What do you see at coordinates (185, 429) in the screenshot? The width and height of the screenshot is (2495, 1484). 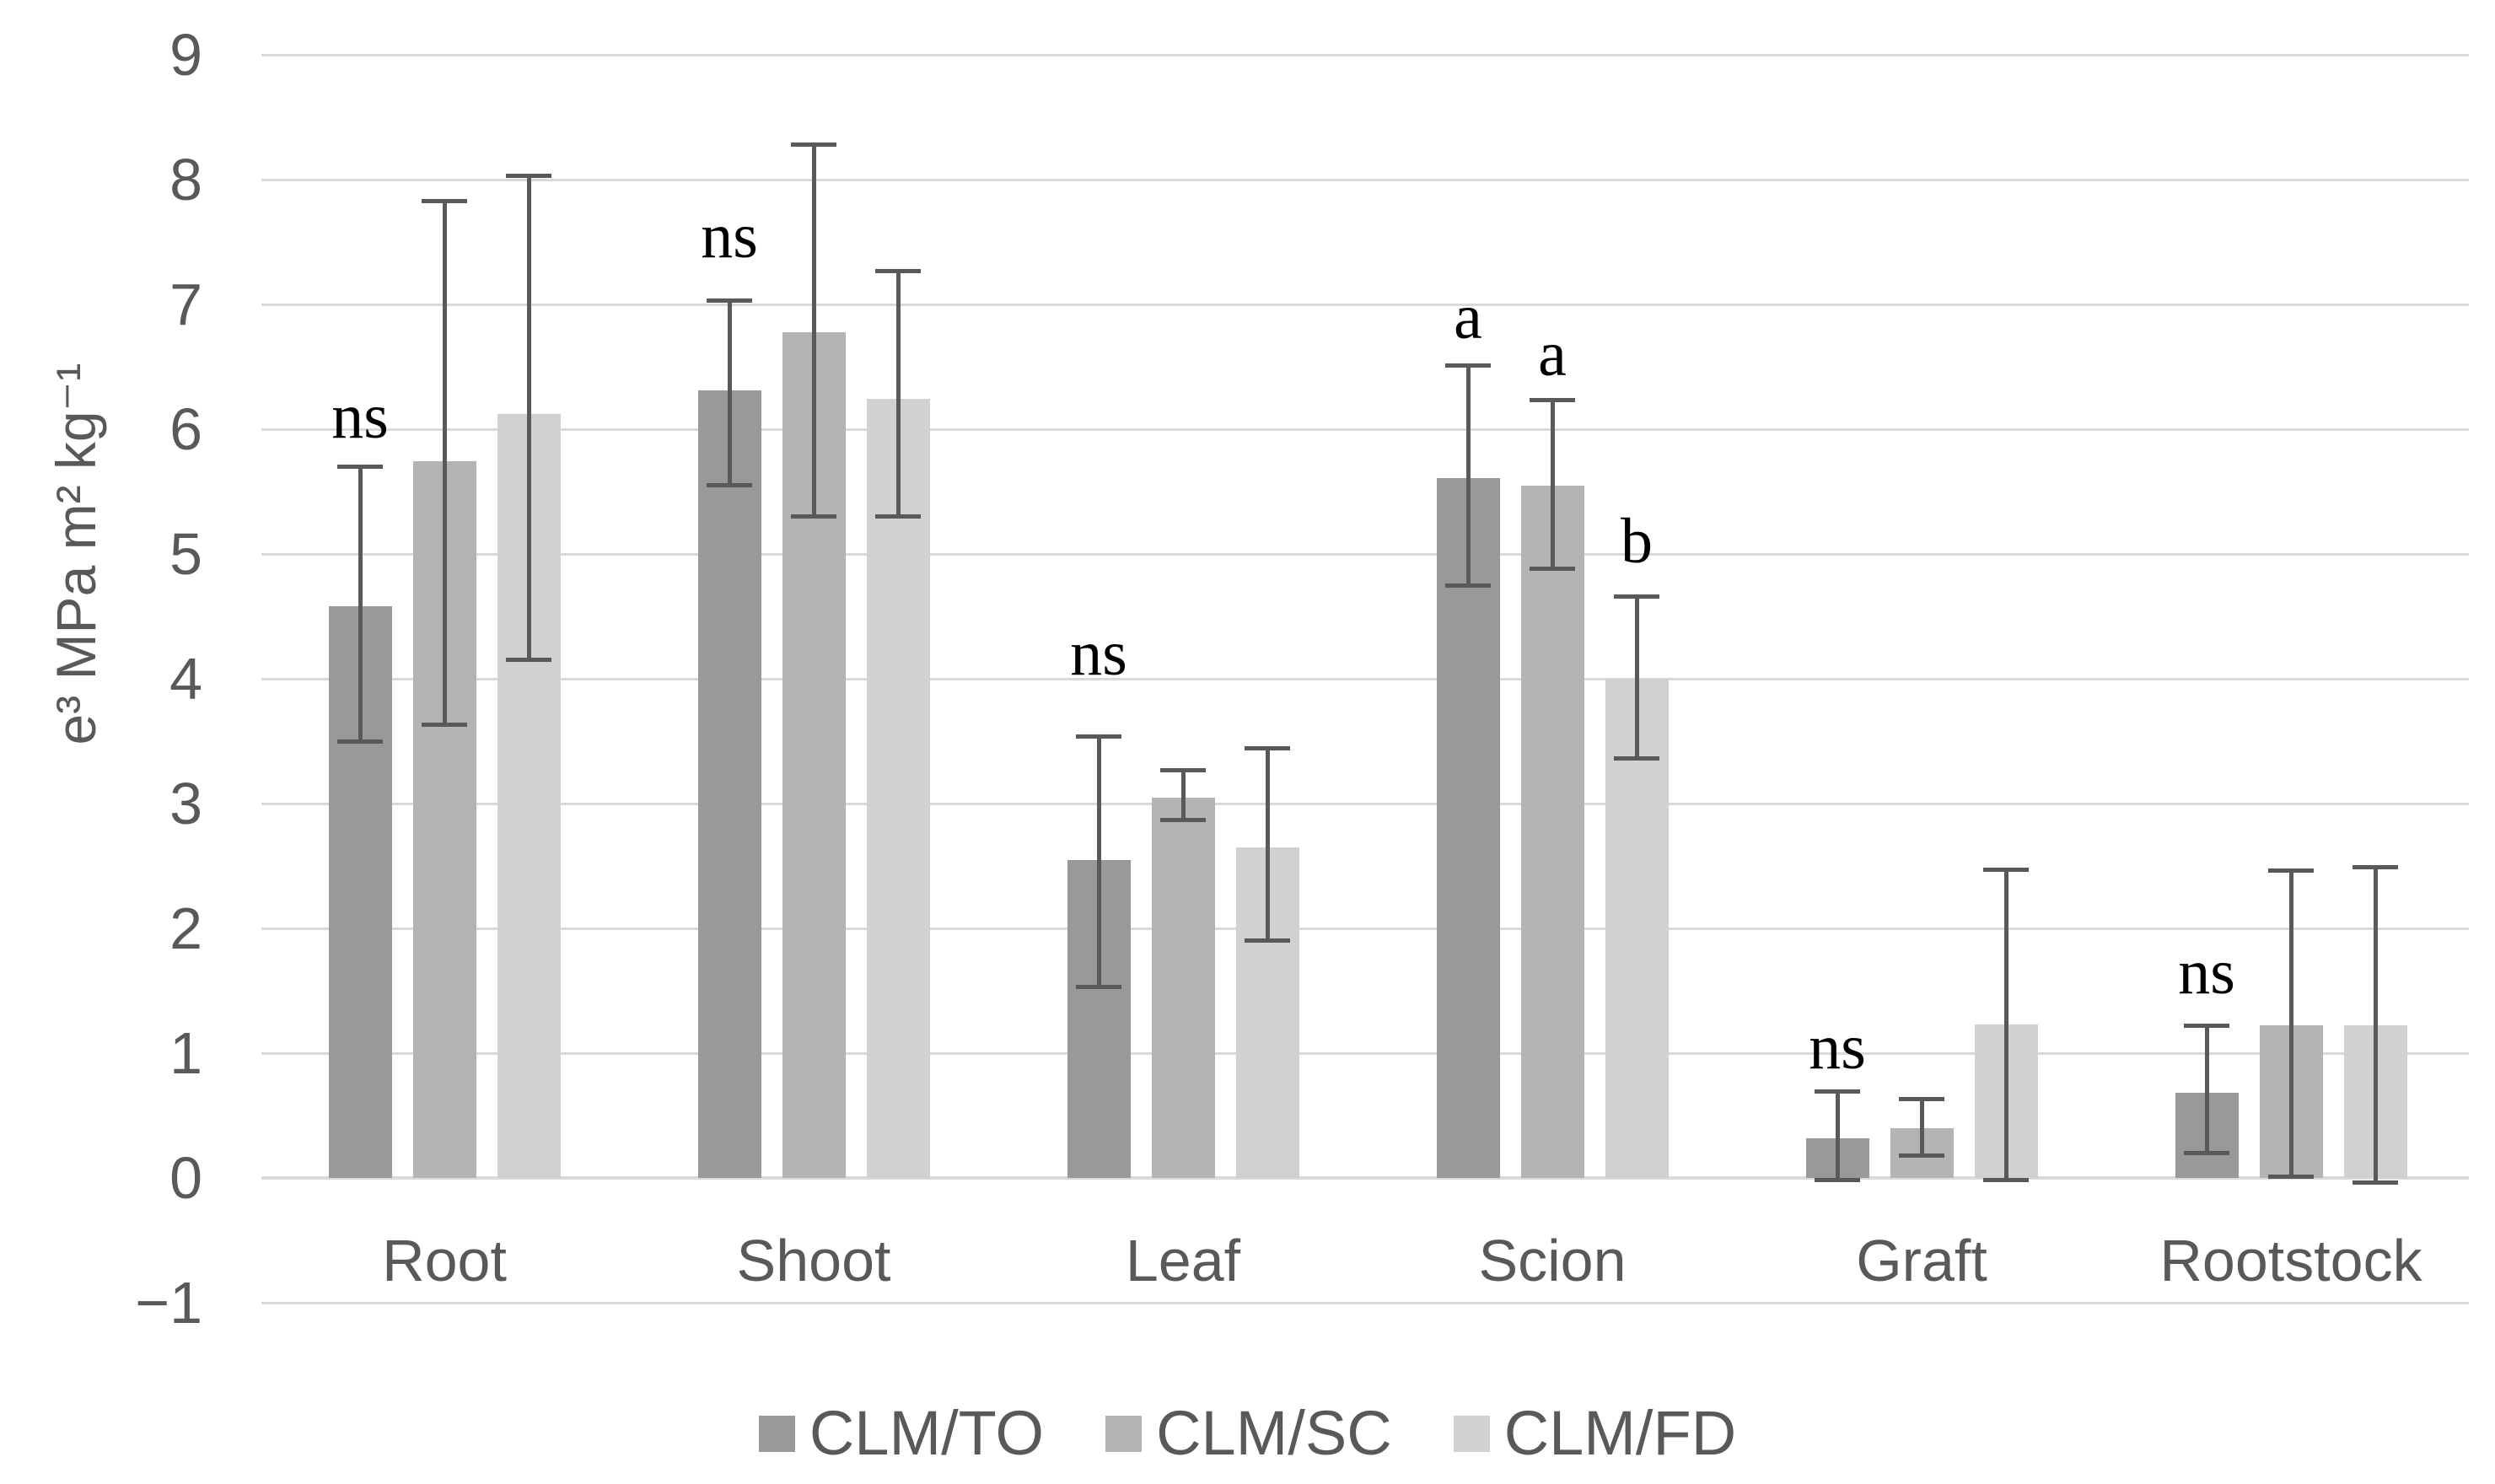 I see `y-tick-label: 6` at bounding box center [185, 429].